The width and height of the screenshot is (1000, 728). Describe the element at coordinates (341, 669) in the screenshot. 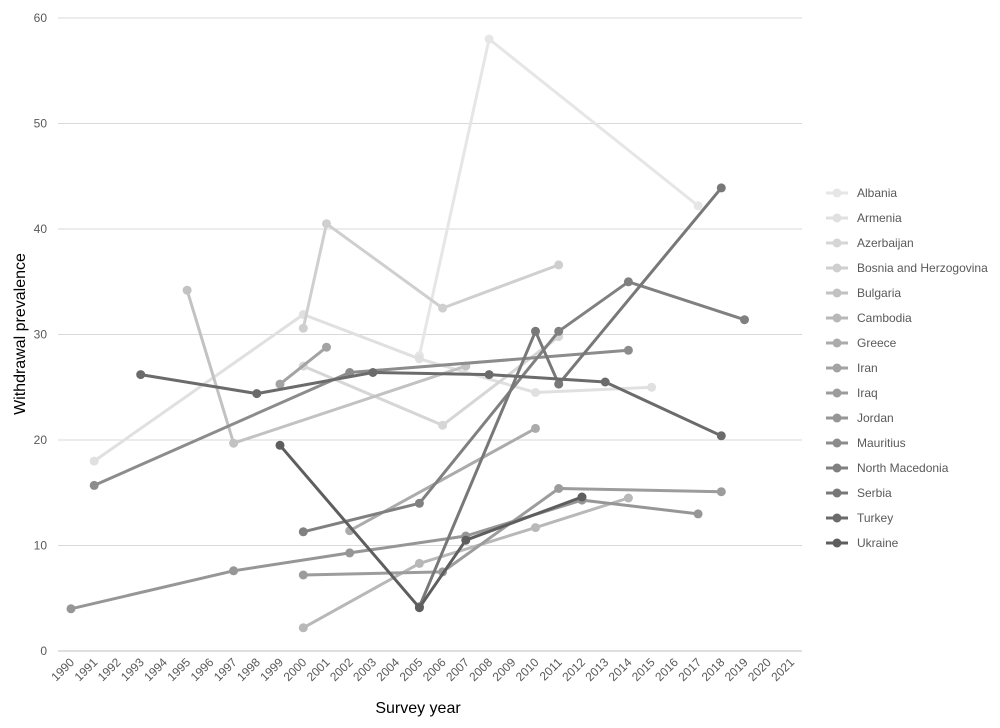

I see `x-tick-label: 2002` at that location.